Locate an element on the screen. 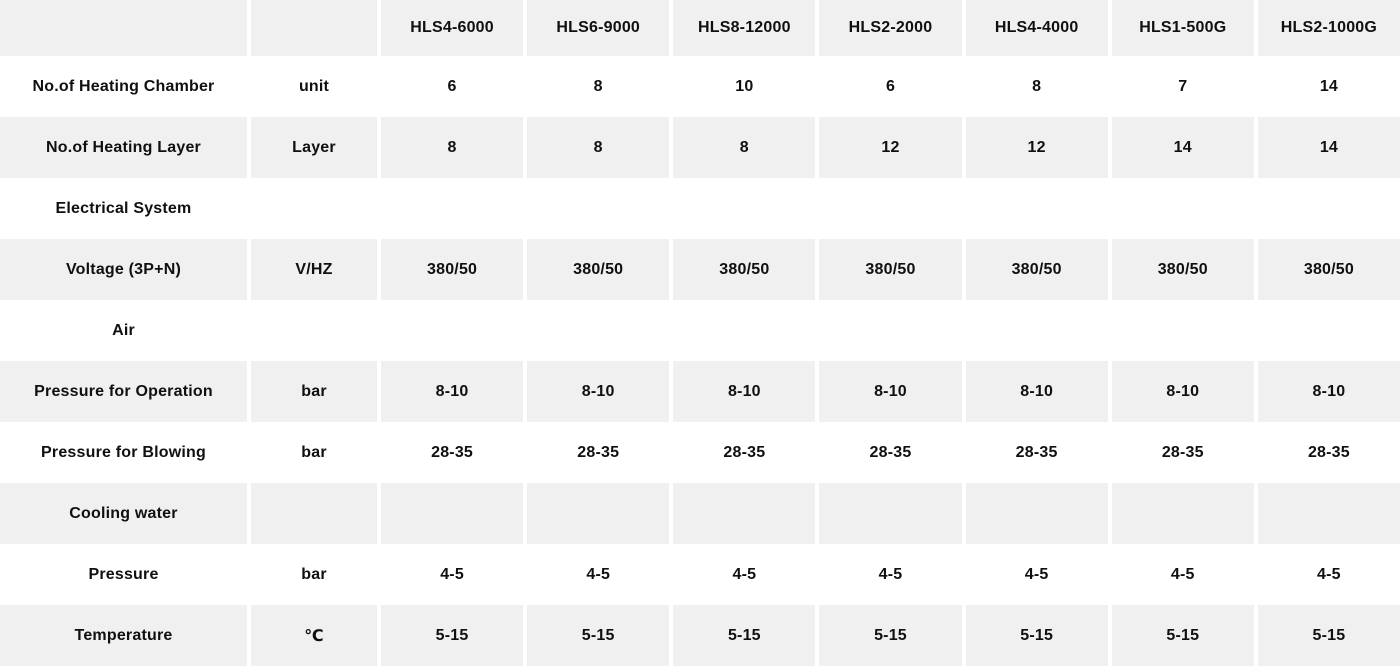 The image size is (1400, 666). row-value-cell: 10 is located at coordinates (744, 86).